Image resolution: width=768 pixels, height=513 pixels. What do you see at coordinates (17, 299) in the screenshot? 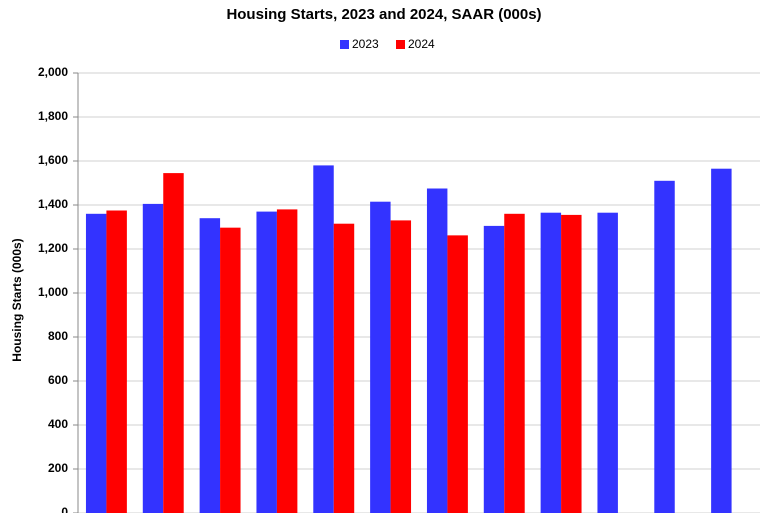
I see `y-axis-label: Housing Starts (000s)` at bounding box center [17, 299].